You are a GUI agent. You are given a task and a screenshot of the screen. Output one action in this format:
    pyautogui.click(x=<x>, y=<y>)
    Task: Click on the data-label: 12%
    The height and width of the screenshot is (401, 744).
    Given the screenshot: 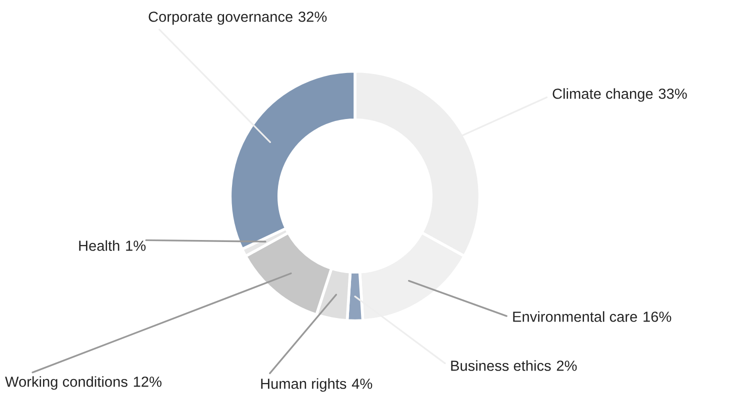 What is the action you would take?
    pyautogui.click(x=148, y=381)
    